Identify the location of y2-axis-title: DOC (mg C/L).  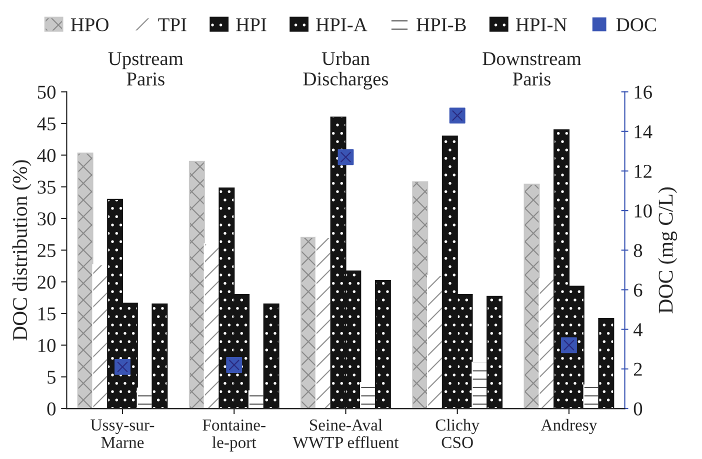
(668, 250).